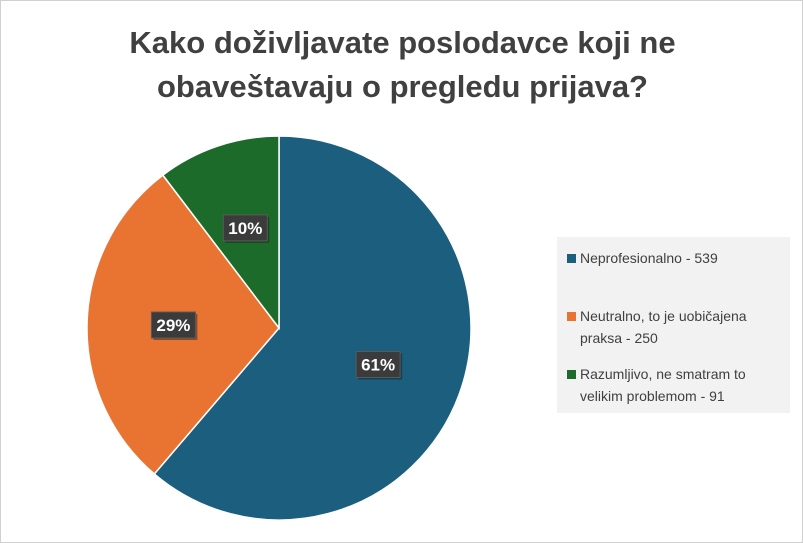 This screenshot has height=543, width=803. What do you see at coordinates (571, 258) in the screenshot?
I see `legend-swatch-neprofesionalno` at bounding box center [571, 258].